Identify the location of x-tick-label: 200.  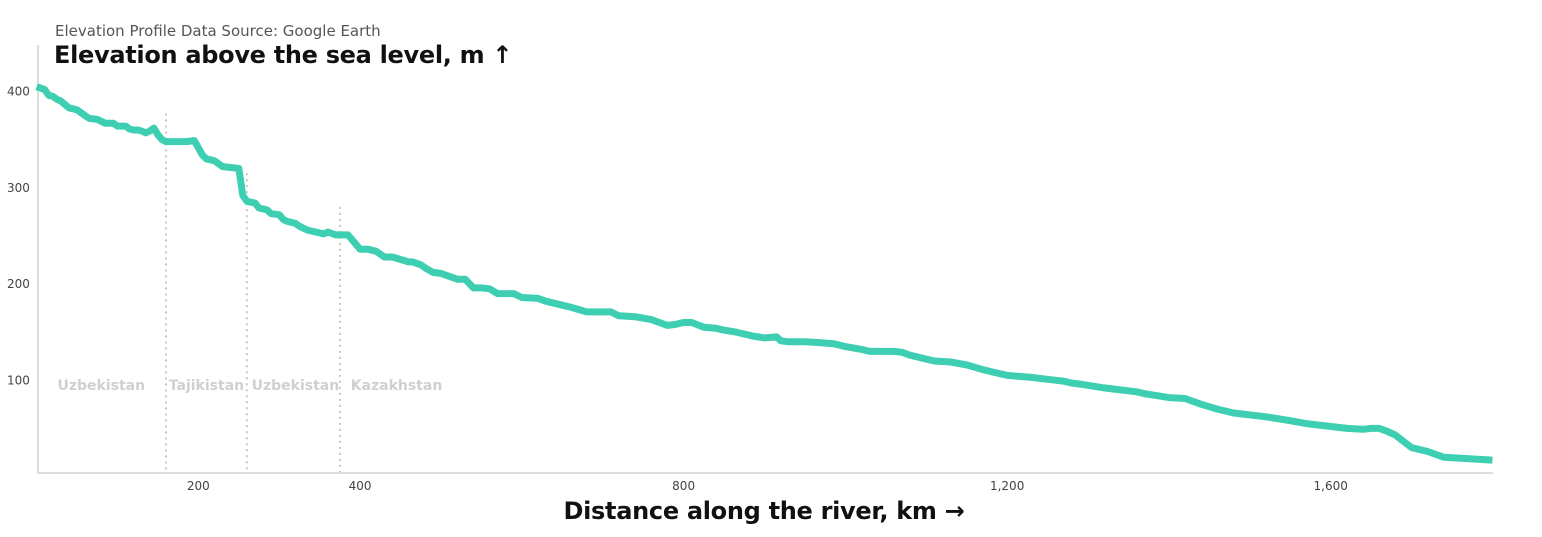
(198, 486).